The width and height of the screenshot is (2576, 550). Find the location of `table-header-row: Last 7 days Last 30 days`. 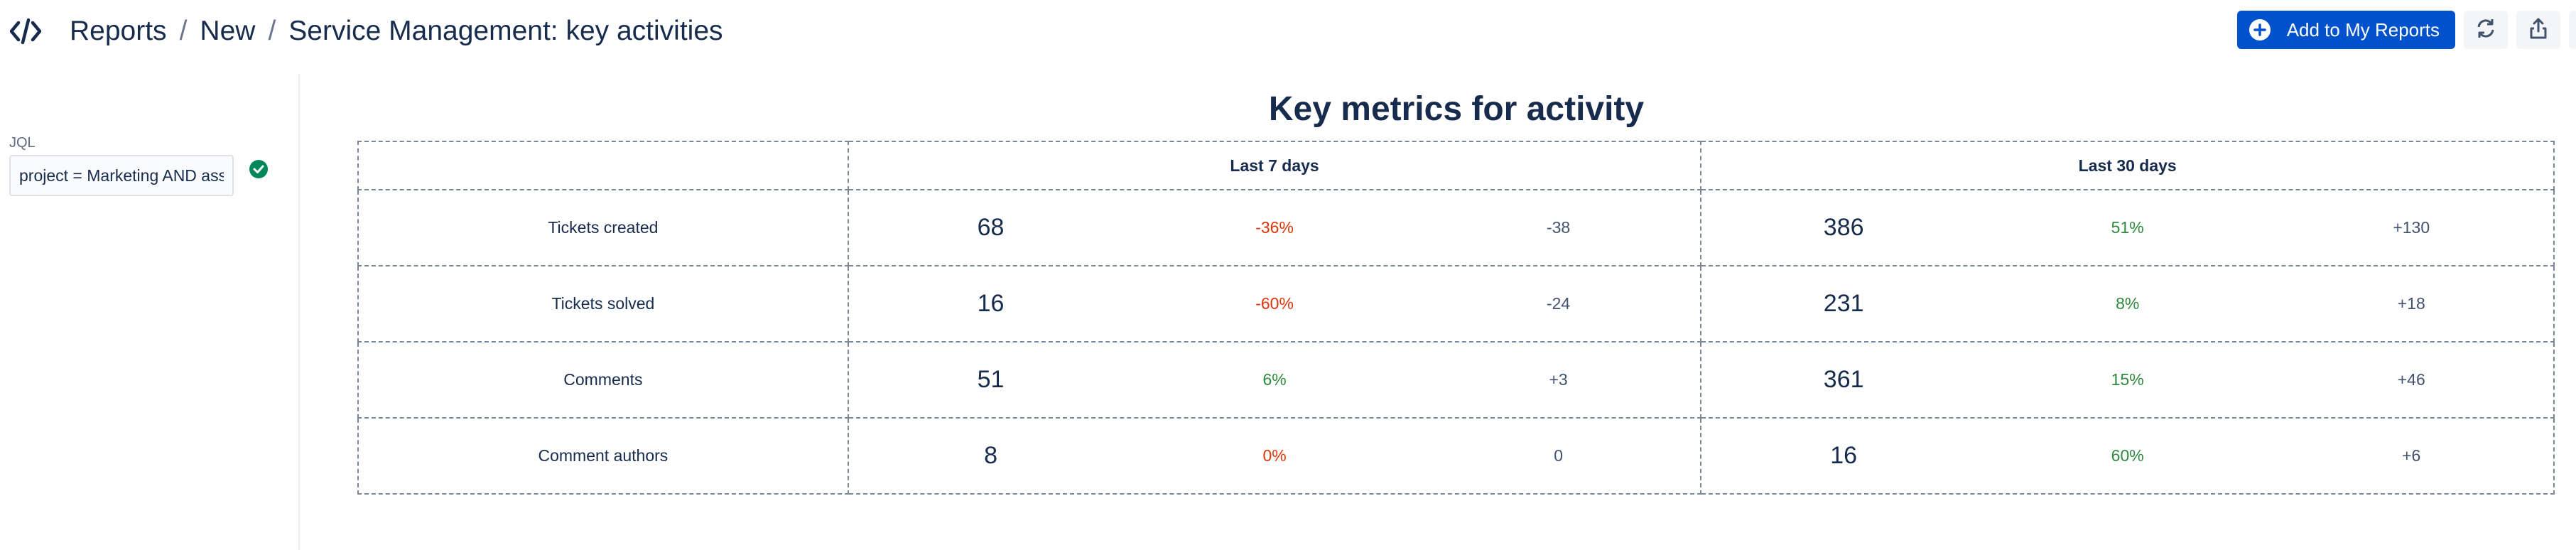

table-header-row: Last 7 days Last 30 days is located at coordinates (1456, 165).